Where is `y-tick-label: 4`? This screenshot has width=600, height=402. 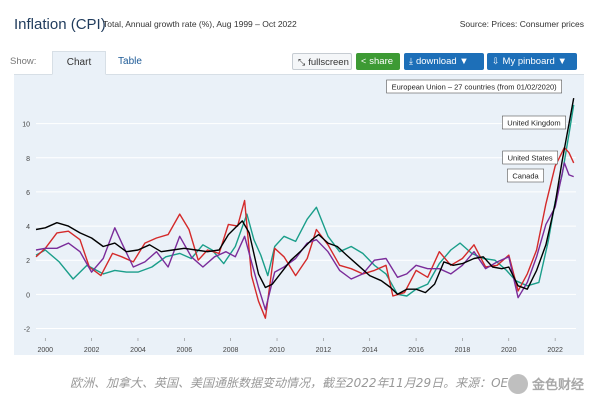 y-tick-label: 4 is located at coordinates (28, 227).